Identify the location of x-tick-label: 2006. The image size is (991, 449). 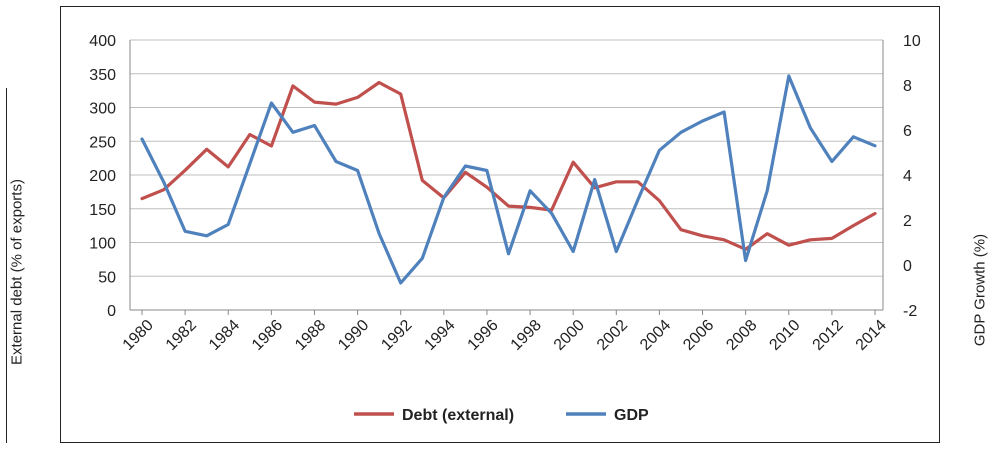
(698, 335).